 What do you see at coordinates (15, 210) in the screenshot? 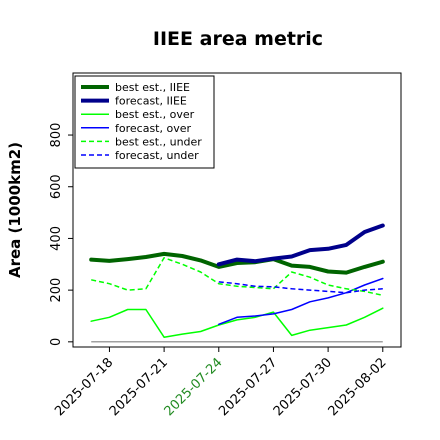
I see `y-axis-label: Area (1000km2)` at bounding box center [15, 210].